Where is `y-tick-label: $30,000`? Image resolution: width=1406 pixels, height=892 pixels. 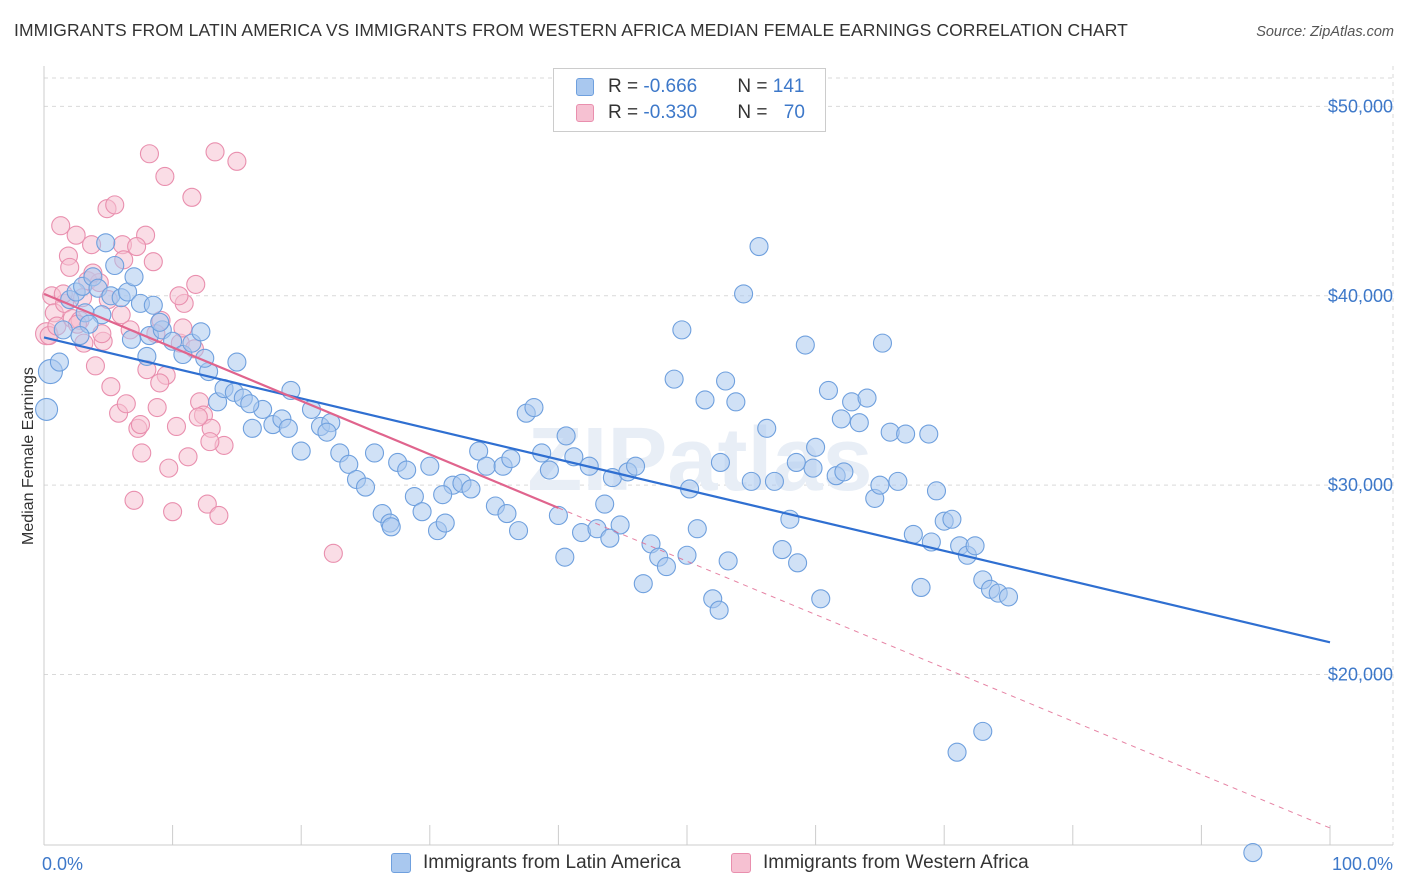 y-tick-label: $30,000 is located at coordinates (1360, 485).